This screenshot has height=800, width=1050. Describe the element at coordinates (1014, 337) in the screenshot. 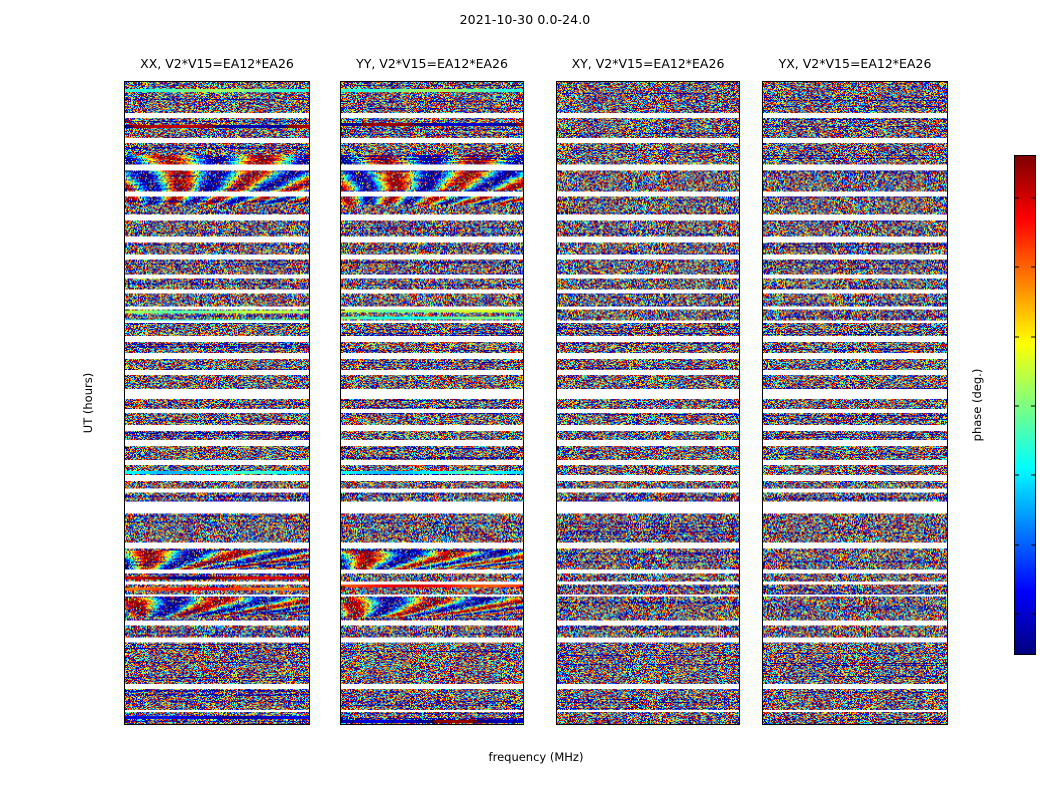

I see `colorbar-tick-label: 50` at that location.